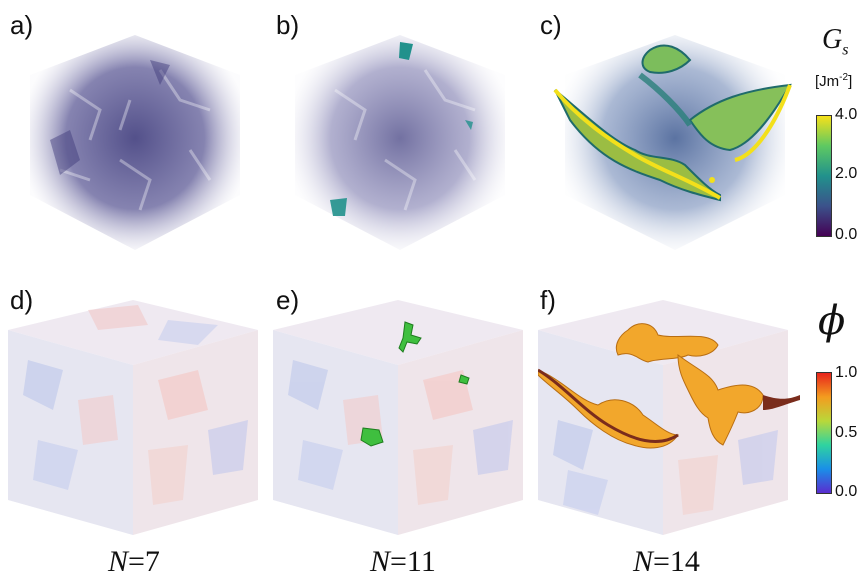  Describe the element at coordinates (824, 176) in the screenshot. I see `gs-colorbar` at that location.